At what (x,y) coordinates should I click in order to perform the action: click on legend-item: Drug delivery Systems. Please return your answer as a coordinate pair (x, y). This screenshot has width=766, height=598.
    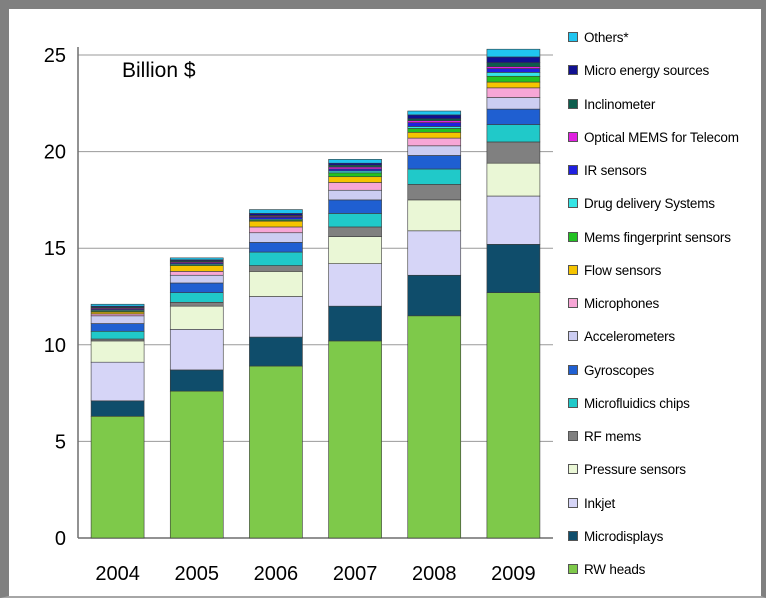
    Looking at the image, I should click on (653, 212).